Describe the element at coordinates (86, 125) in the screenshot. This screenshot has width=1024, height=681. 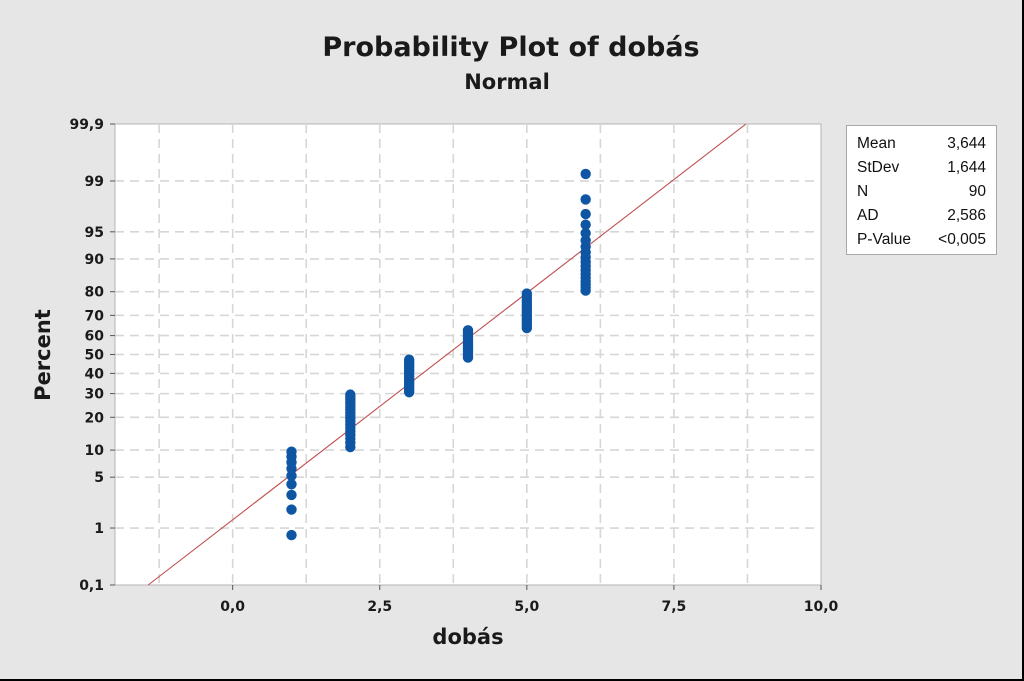
I see `y-tick-label: 99,9` at that location.